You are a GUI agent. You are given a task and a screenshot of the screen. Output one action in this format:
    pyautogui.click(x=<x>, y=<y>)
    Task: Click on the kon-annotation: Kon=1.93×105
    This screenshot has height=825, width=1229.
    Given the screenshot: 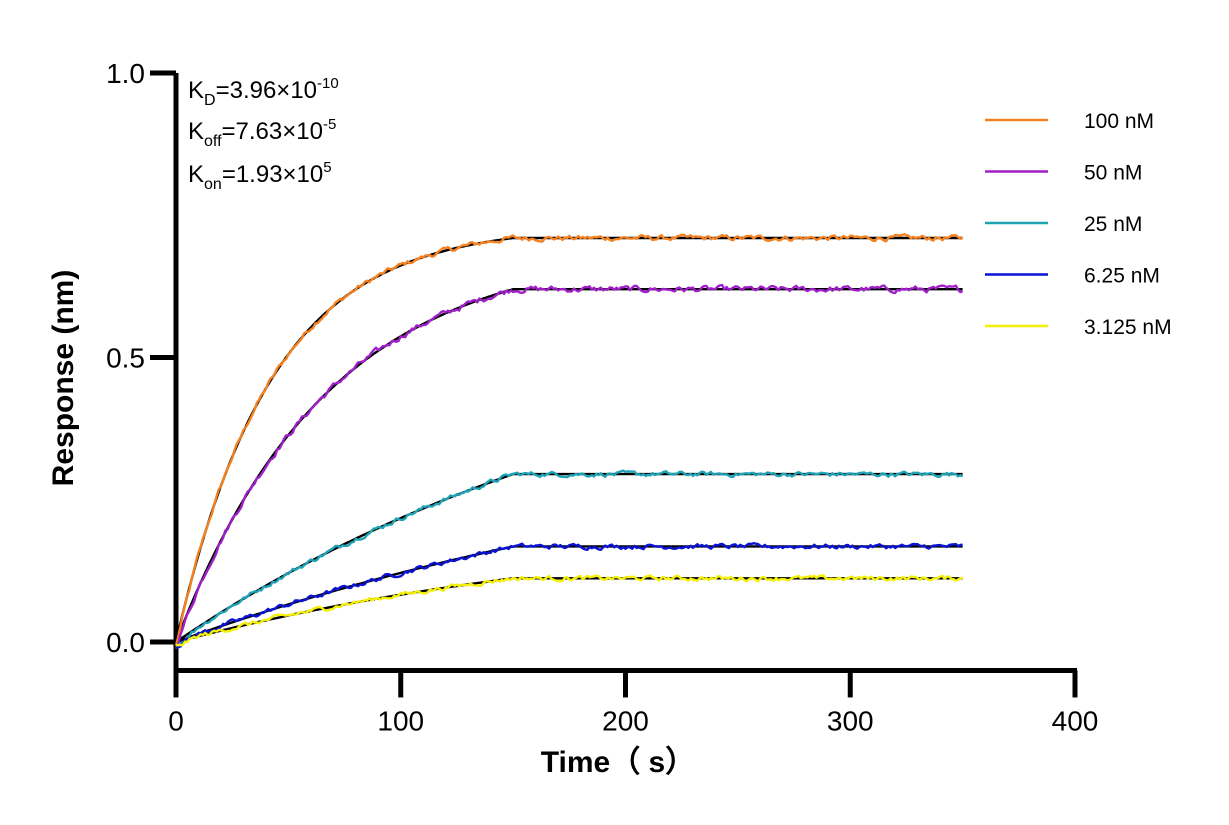 What is the action you would take?
    pyautogui.click(x=260, y=176)
    